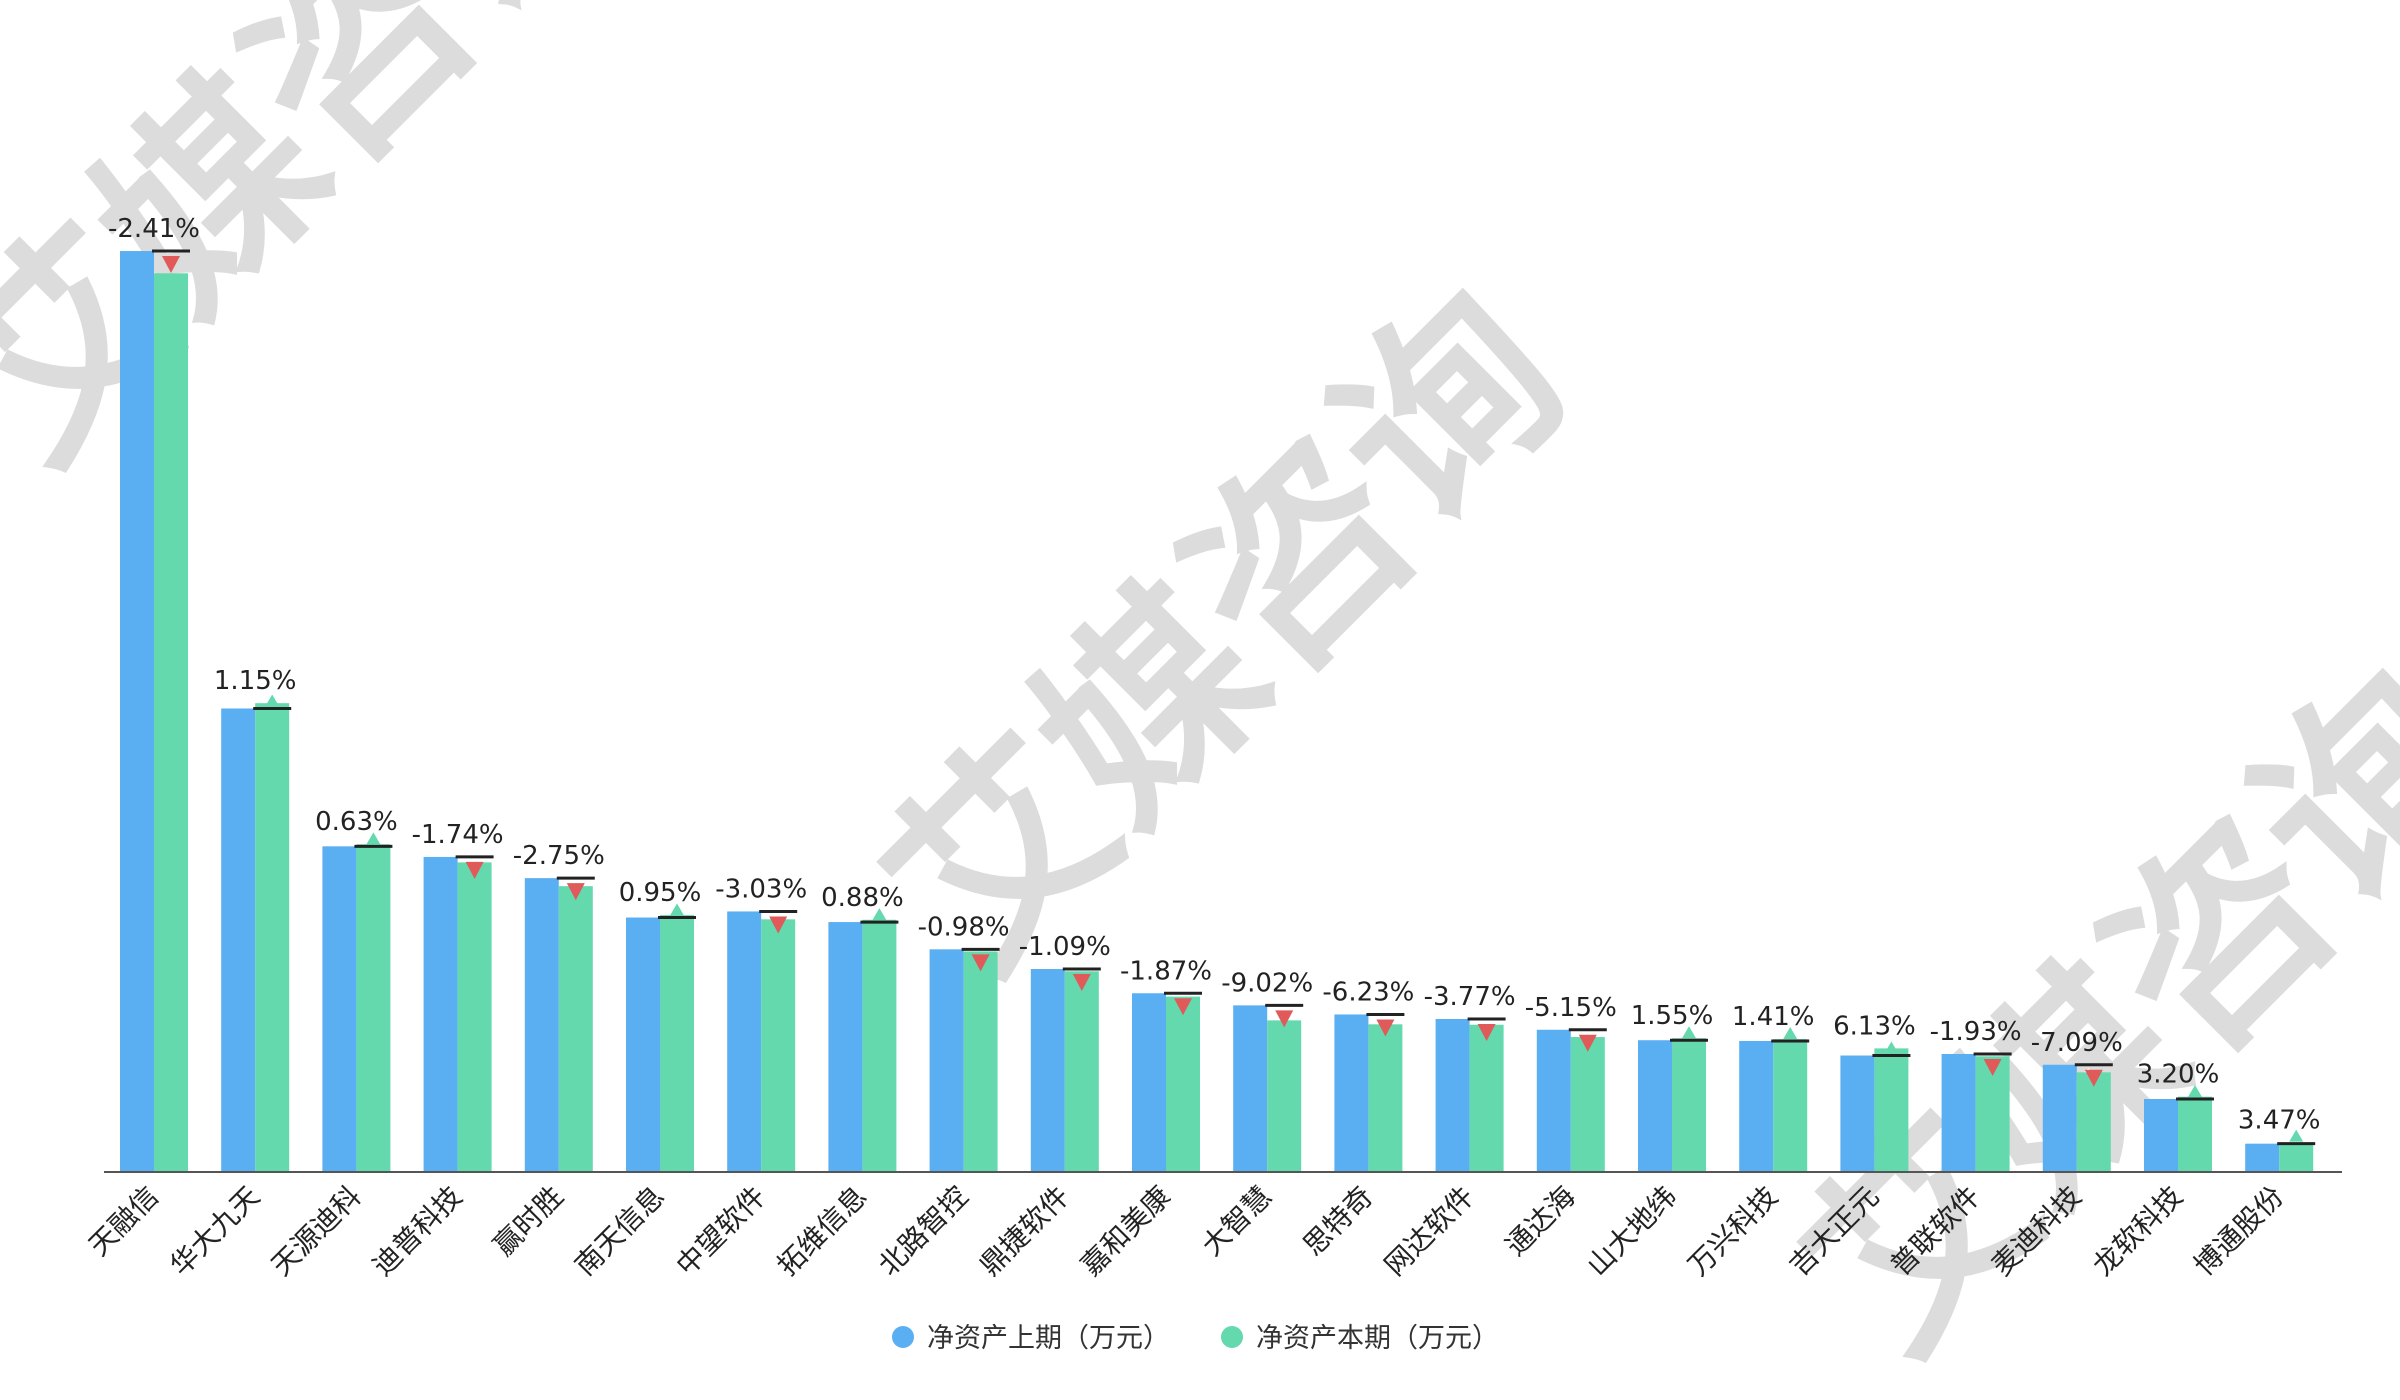 The height and width of the screenshot is (1400, 2400). I want to click on x-tick-label: 中望软件, so click(721, 1231).